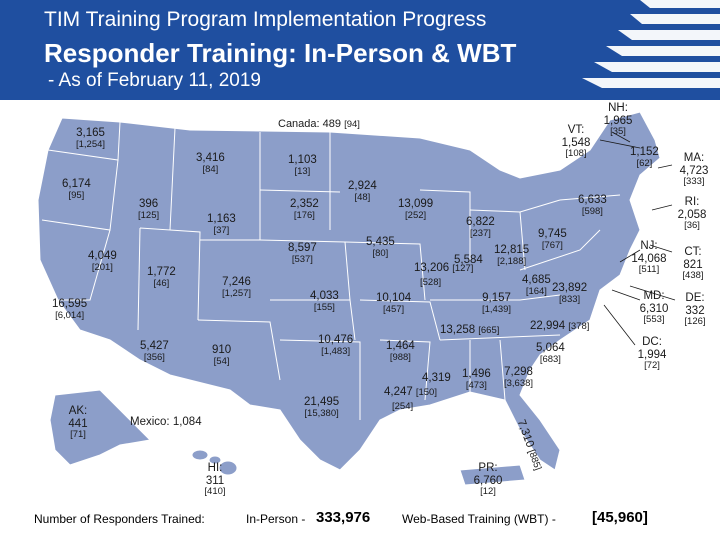  Describe the element at coordinates (100, 427) in the screenshot. I see `alaska-shape` at that location.